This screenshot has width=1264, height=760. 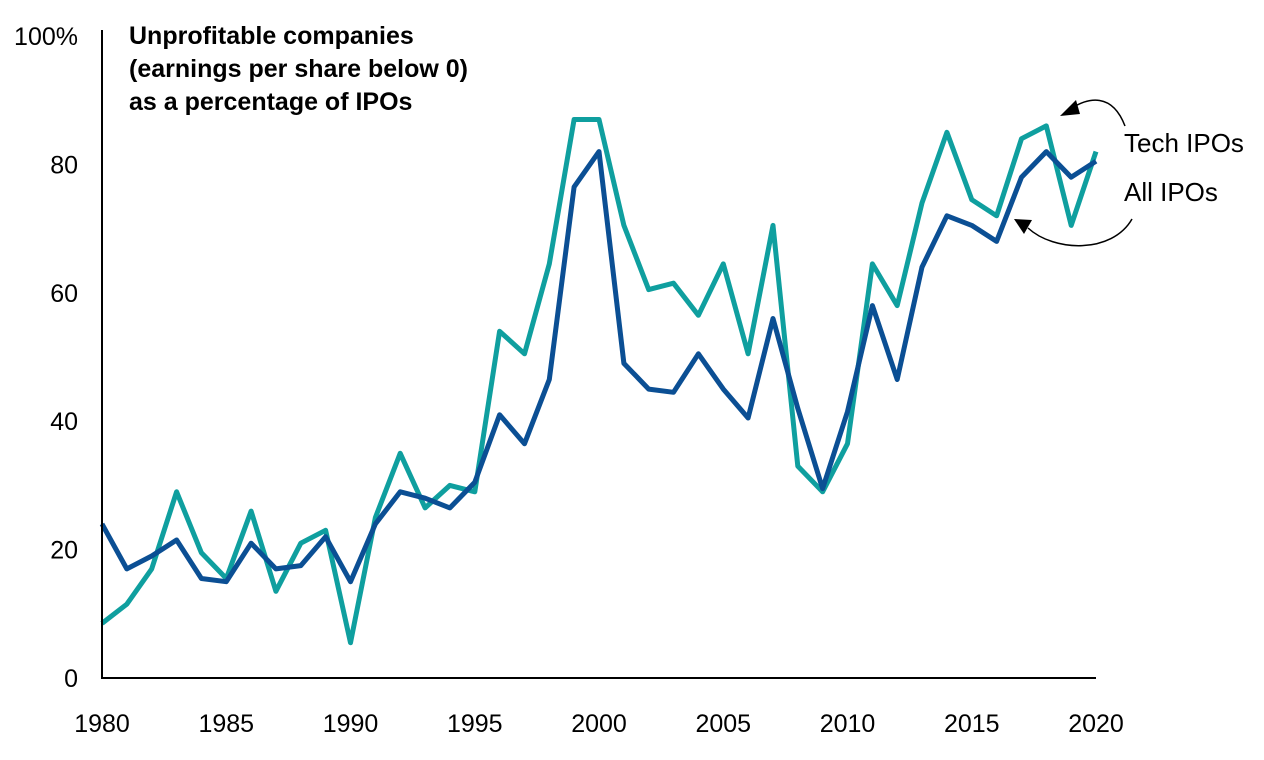 What do you see at coordinates (1073, 232) in the screenshot?
I see `legend-pointer-all-icon` at bounding box center [1073, 232].